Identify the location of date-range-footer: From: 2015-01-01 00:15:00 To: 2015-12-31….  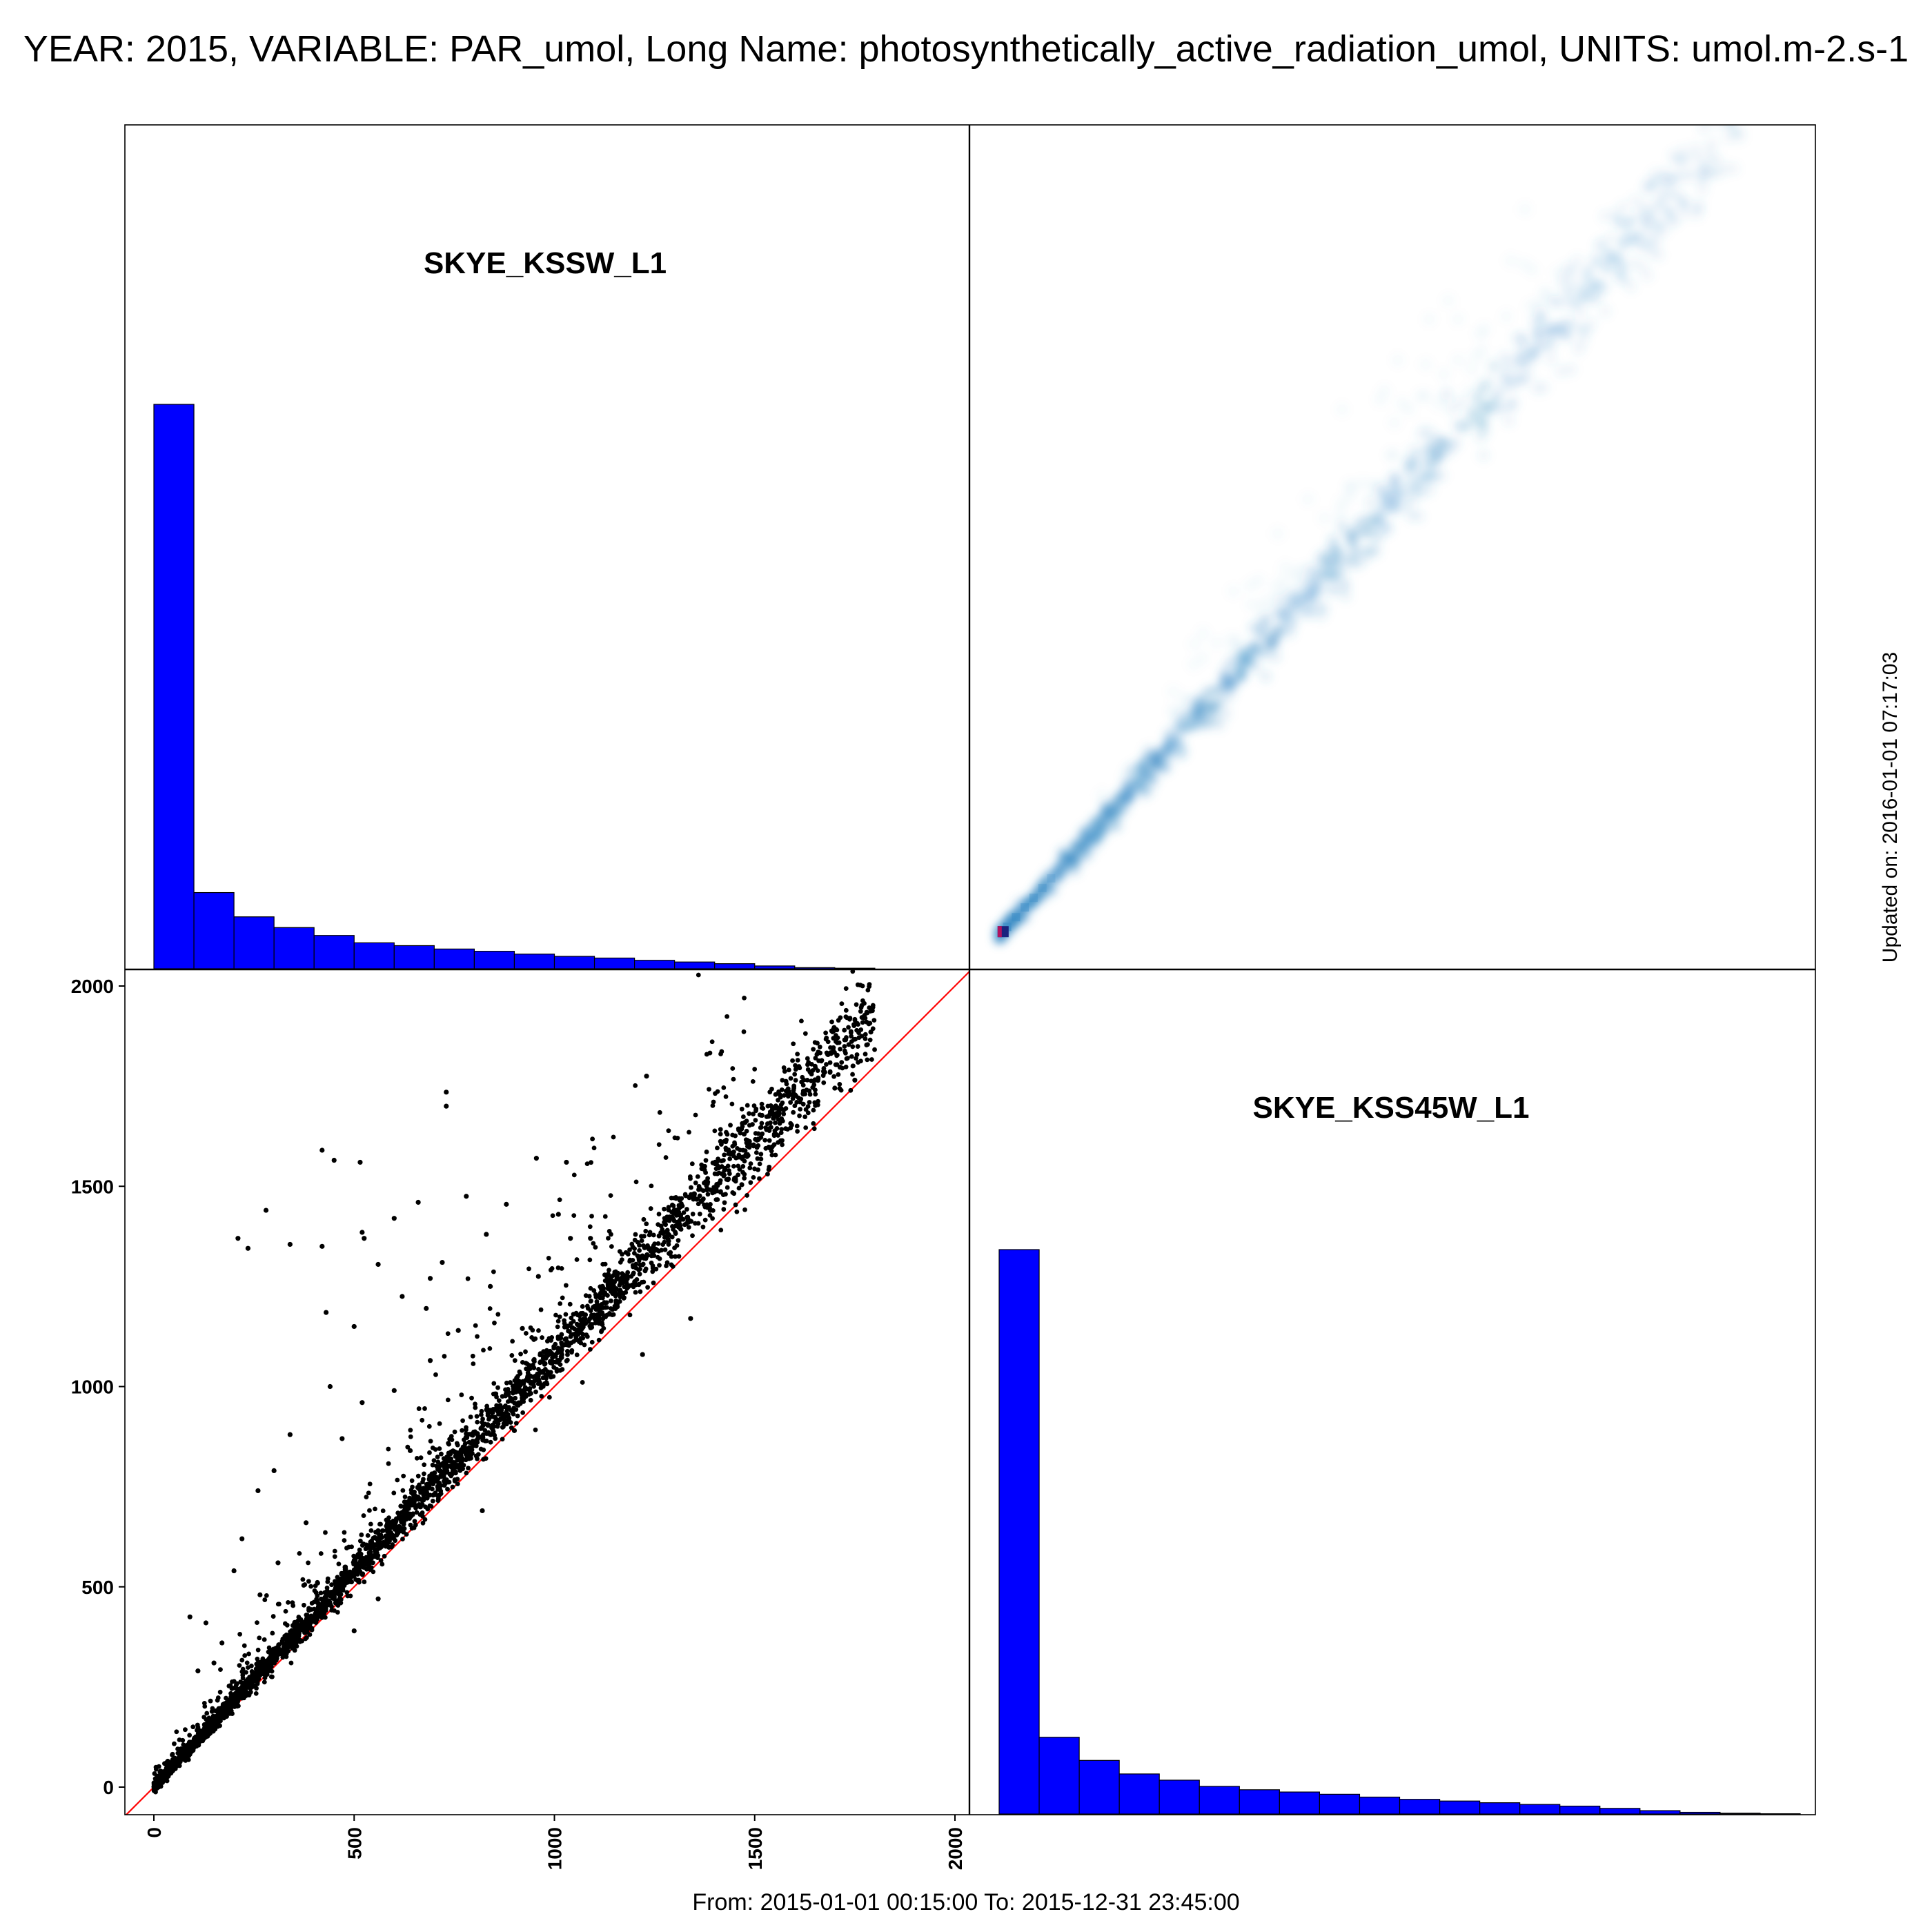
(966, 1902).